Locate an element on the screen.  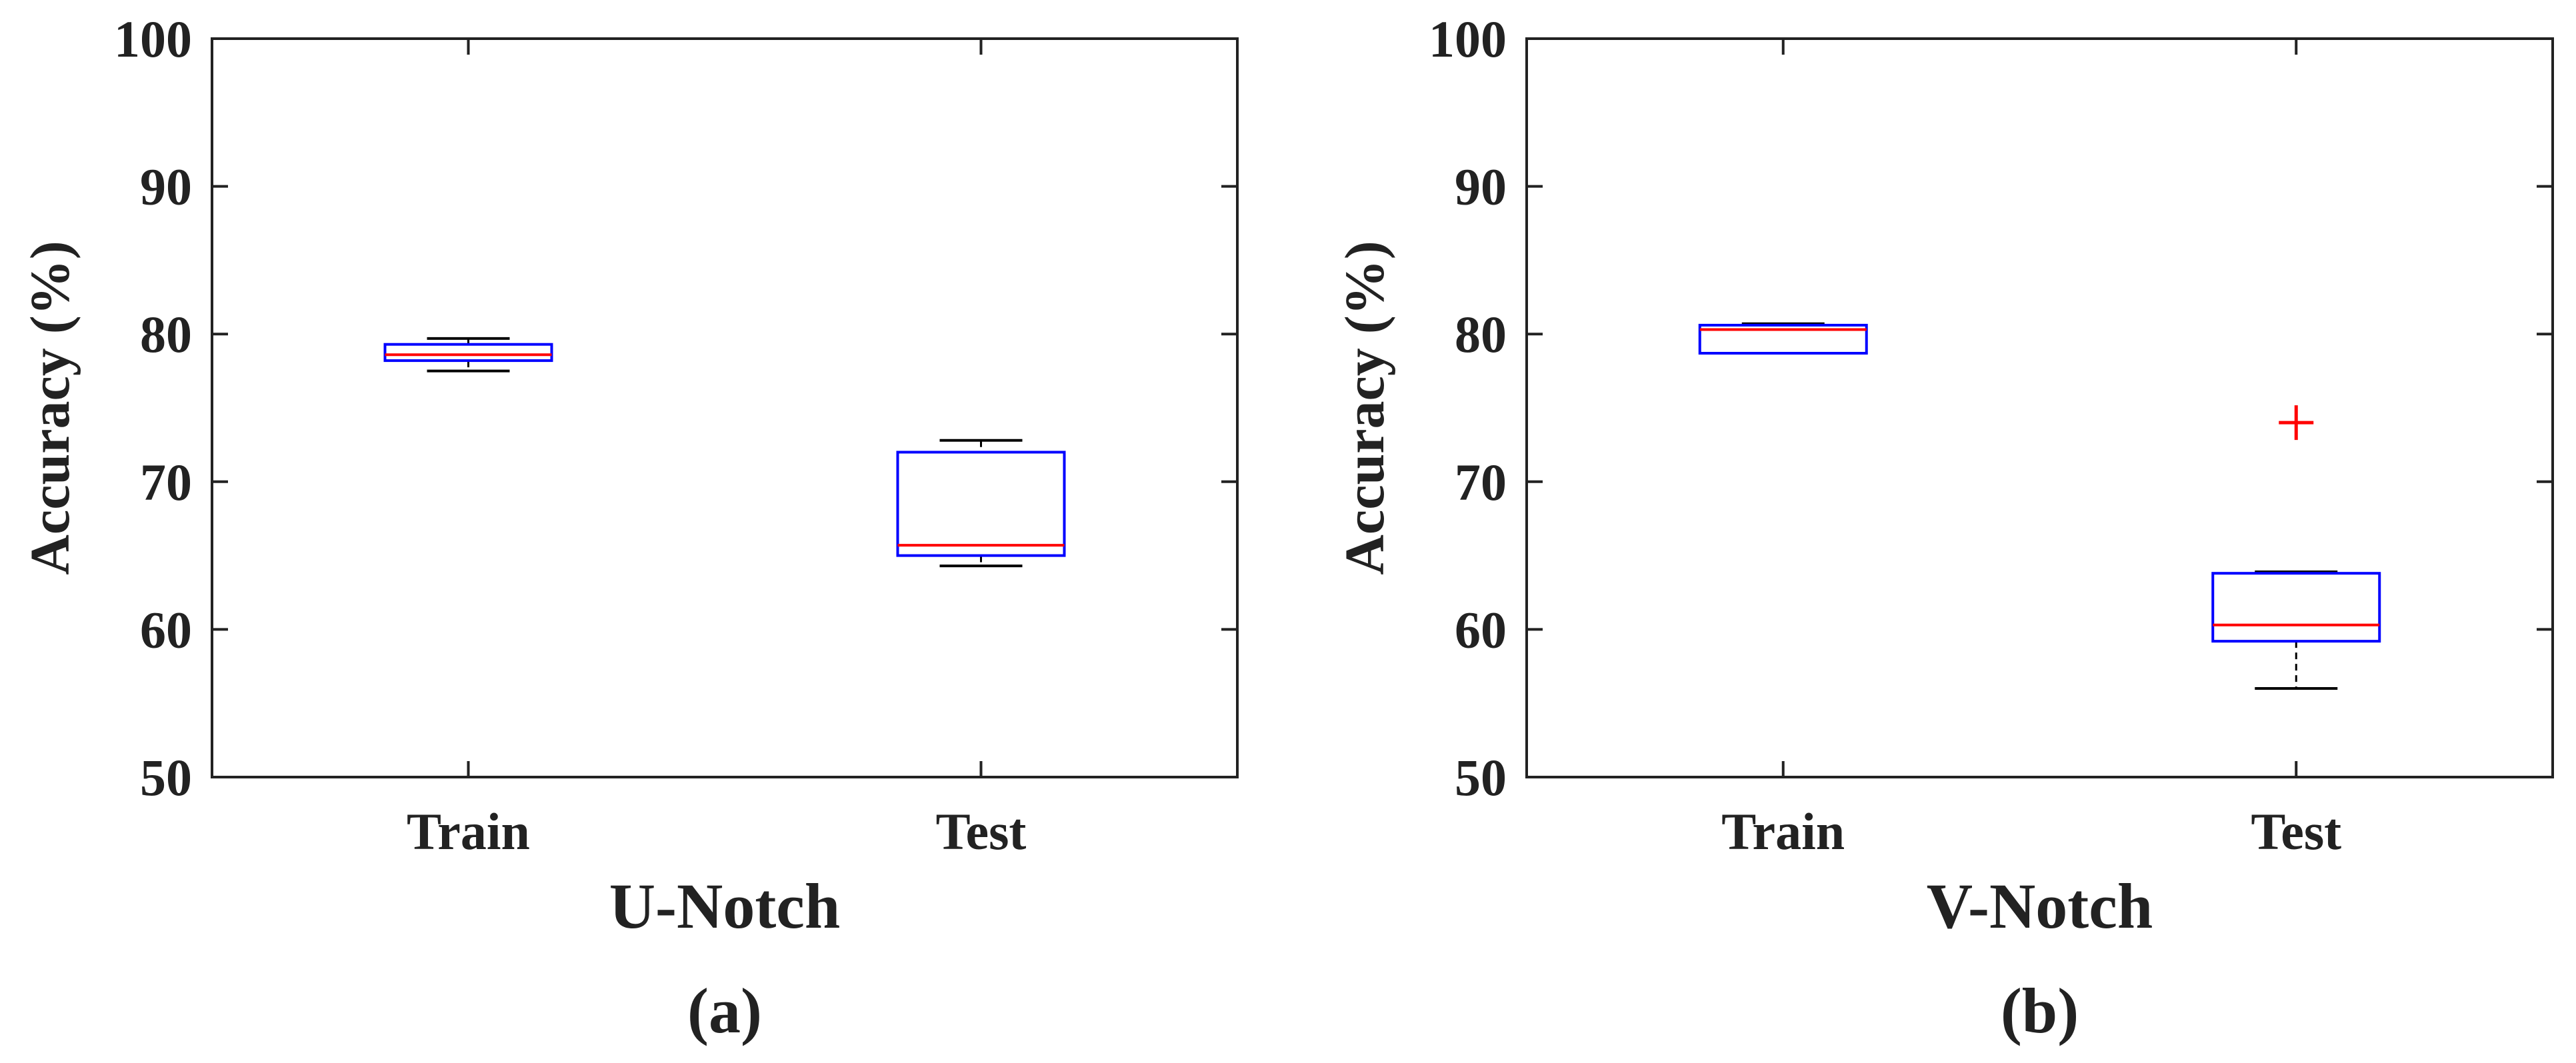
panel-label: (b) is located at coordinates (2040, 1010).